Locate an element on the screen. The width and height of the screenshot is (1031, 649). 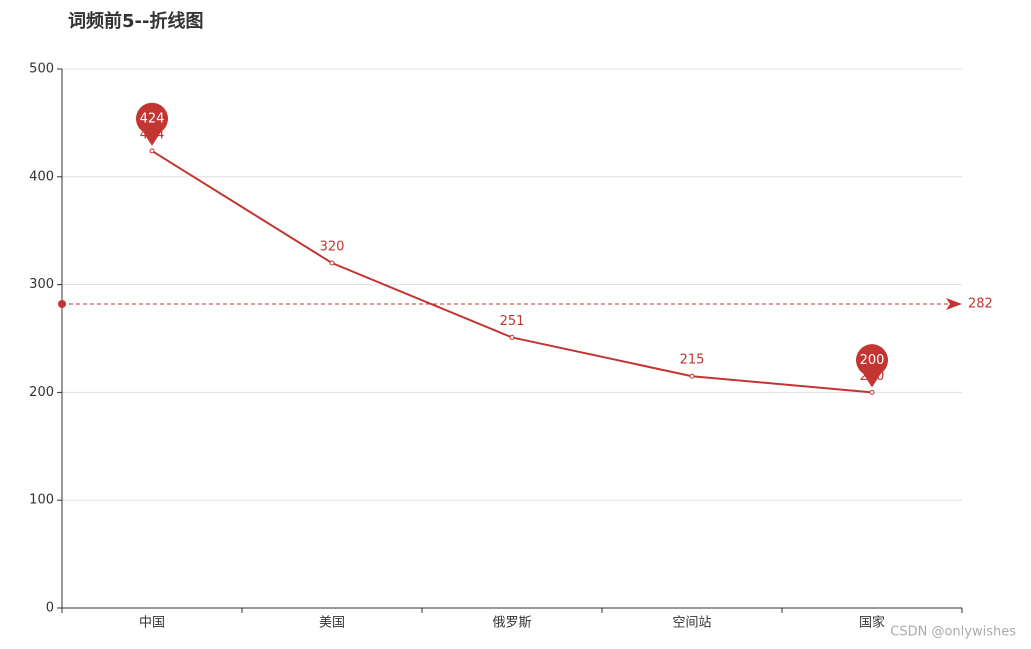
mark-point-label: 424 is located at coordinates (152, 118).